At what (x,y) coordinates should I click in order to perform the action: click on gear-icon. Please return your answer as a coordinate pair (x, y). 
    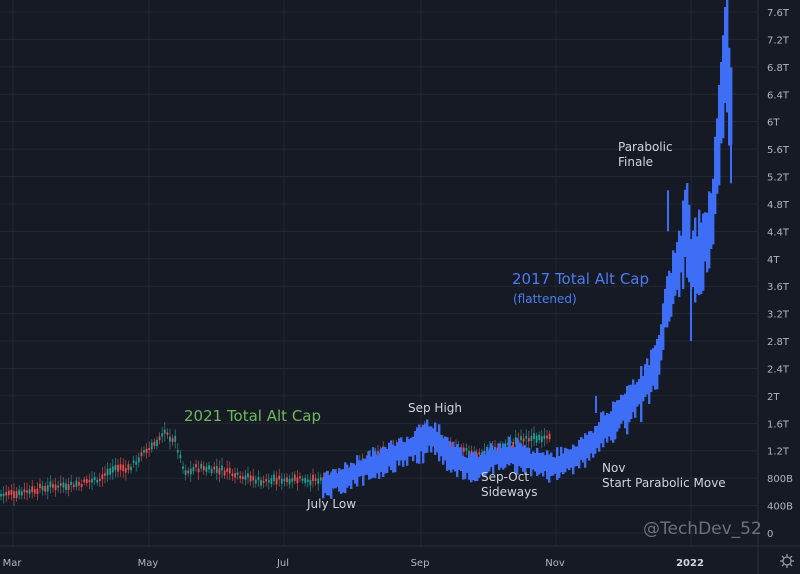
    Looking at the image, I should click on (787, 561).